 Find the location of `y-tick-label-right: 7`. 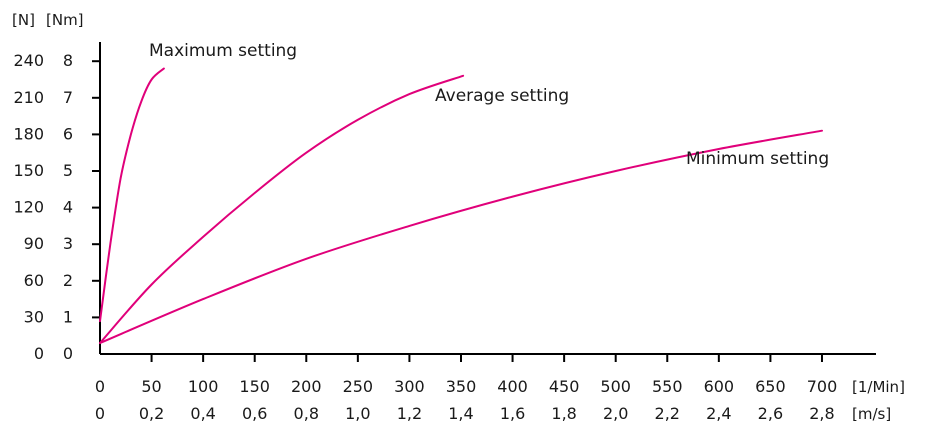

y-tick-label-right: 7 is located at coordinates (68, 97).